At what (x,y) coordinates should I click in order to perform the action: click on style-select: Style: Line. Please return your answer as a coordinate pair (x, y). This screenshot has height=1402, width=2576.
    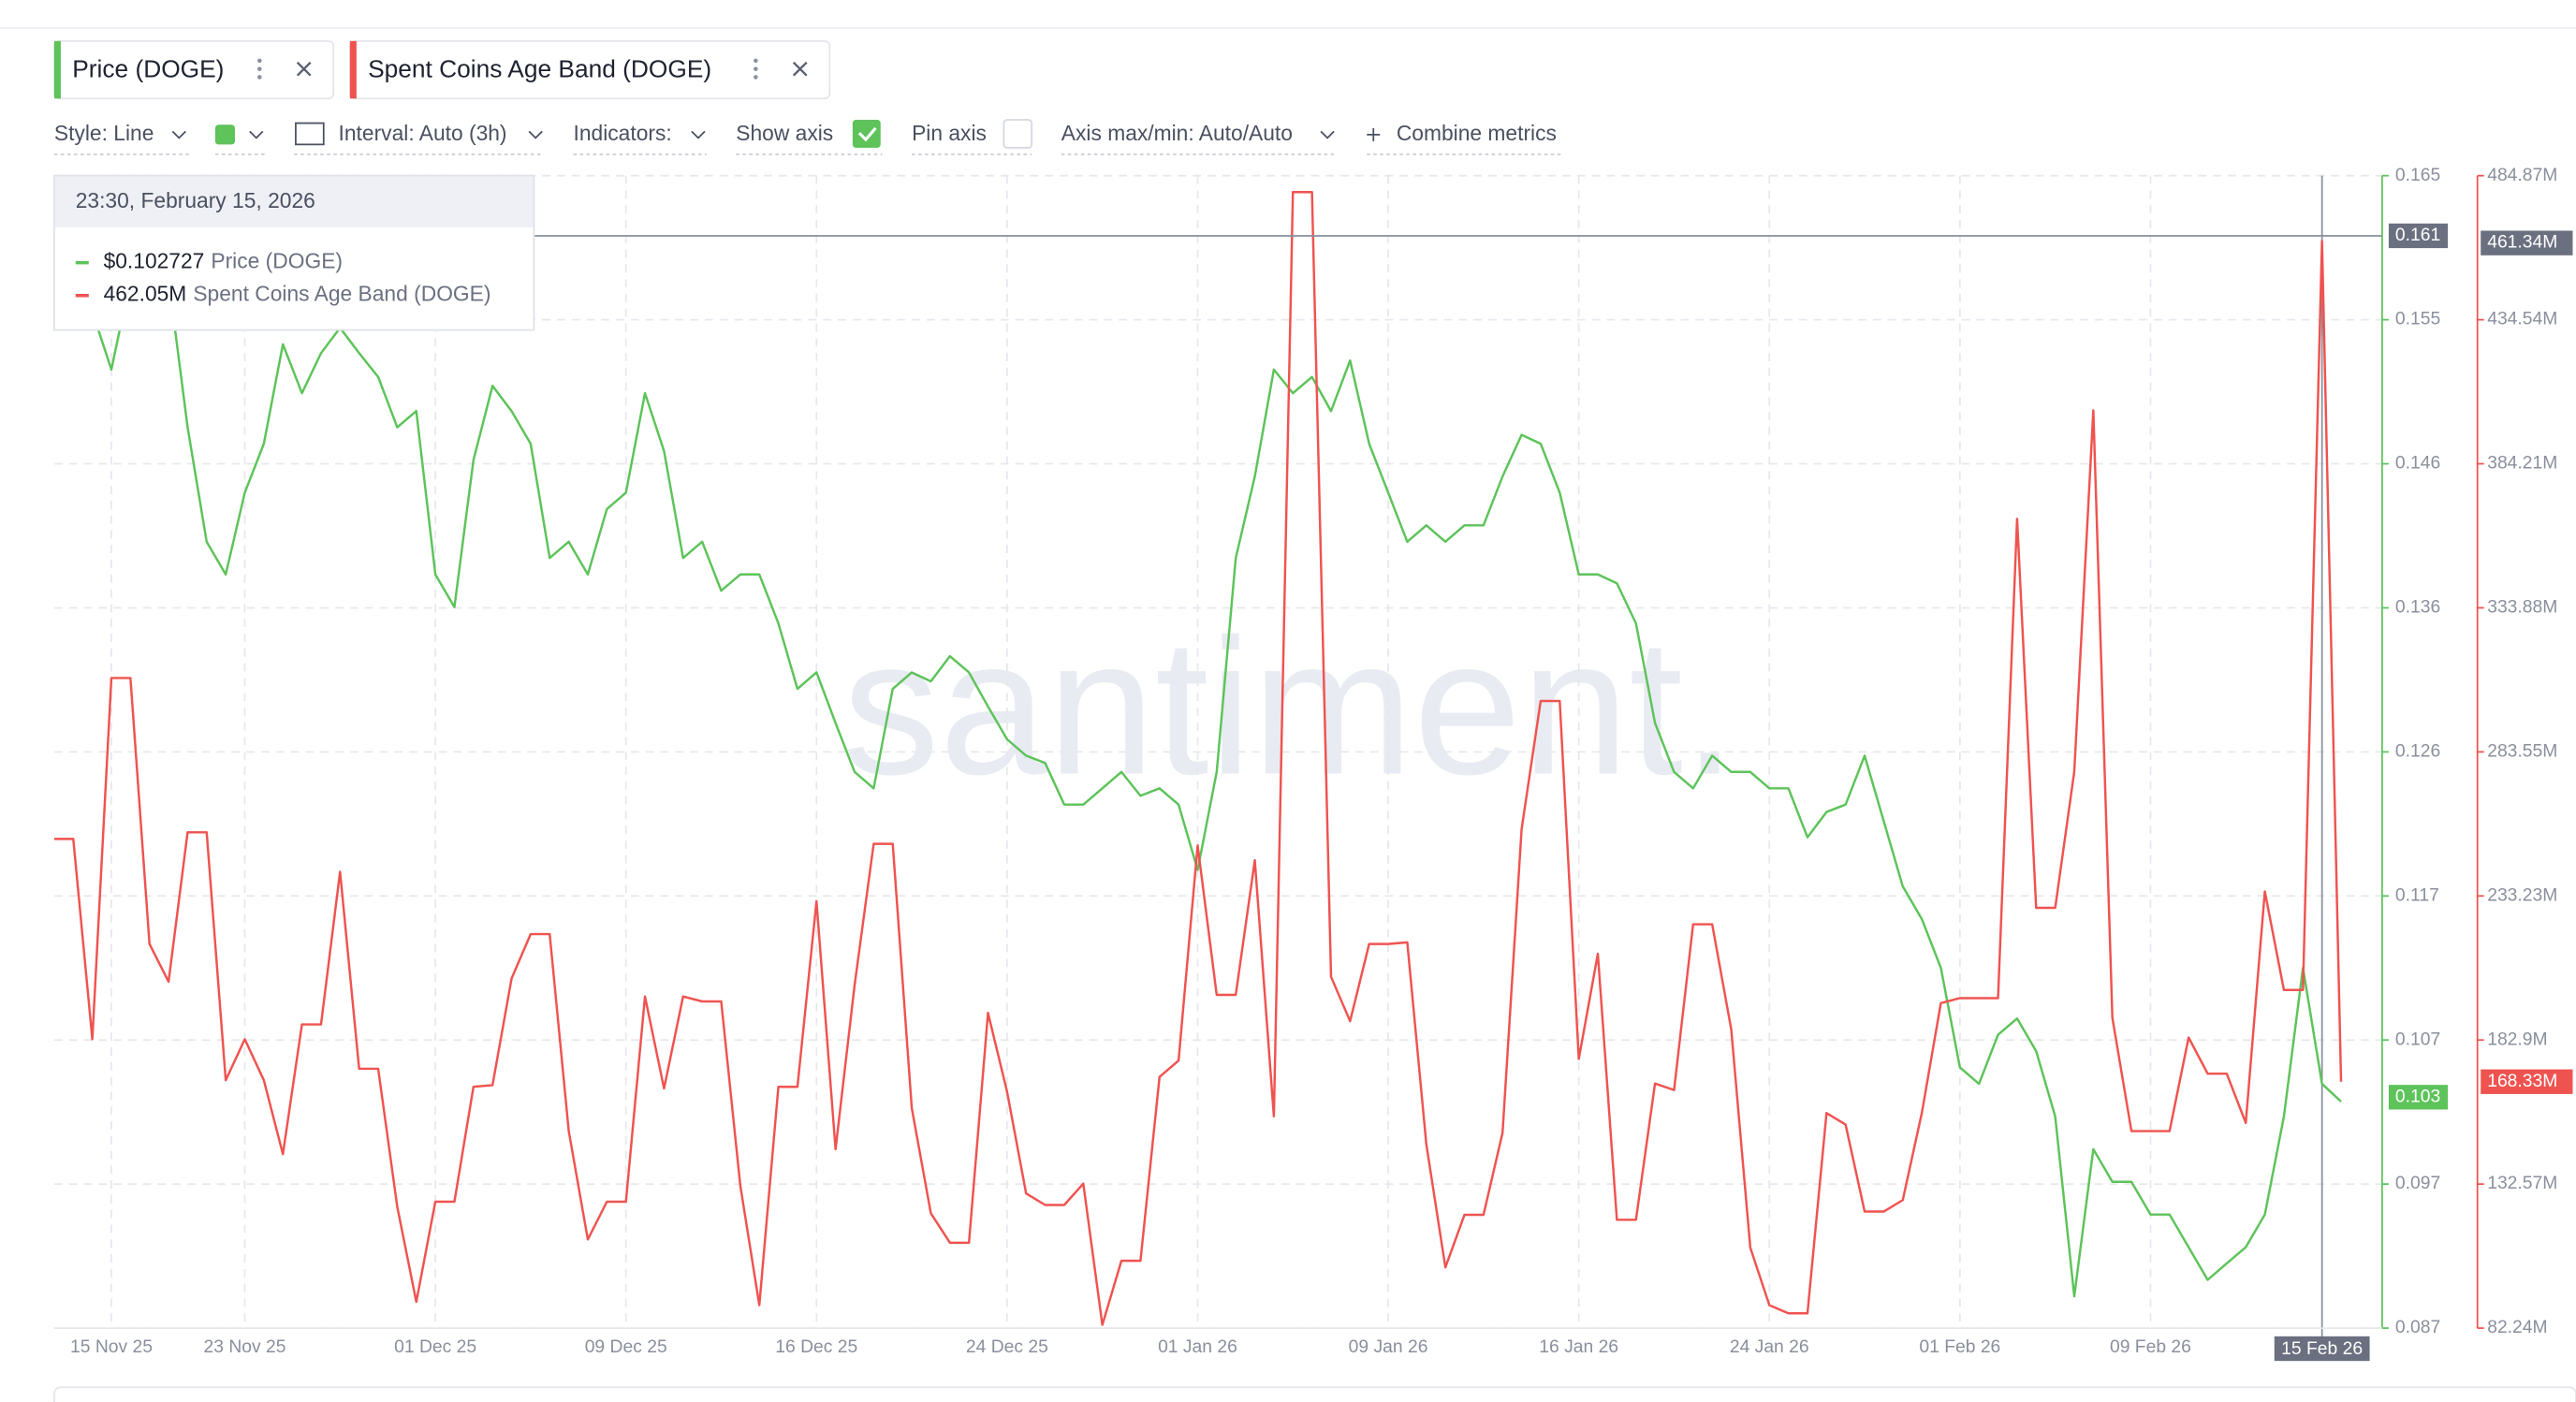
    Looking at the image, I should click on (104, 133).